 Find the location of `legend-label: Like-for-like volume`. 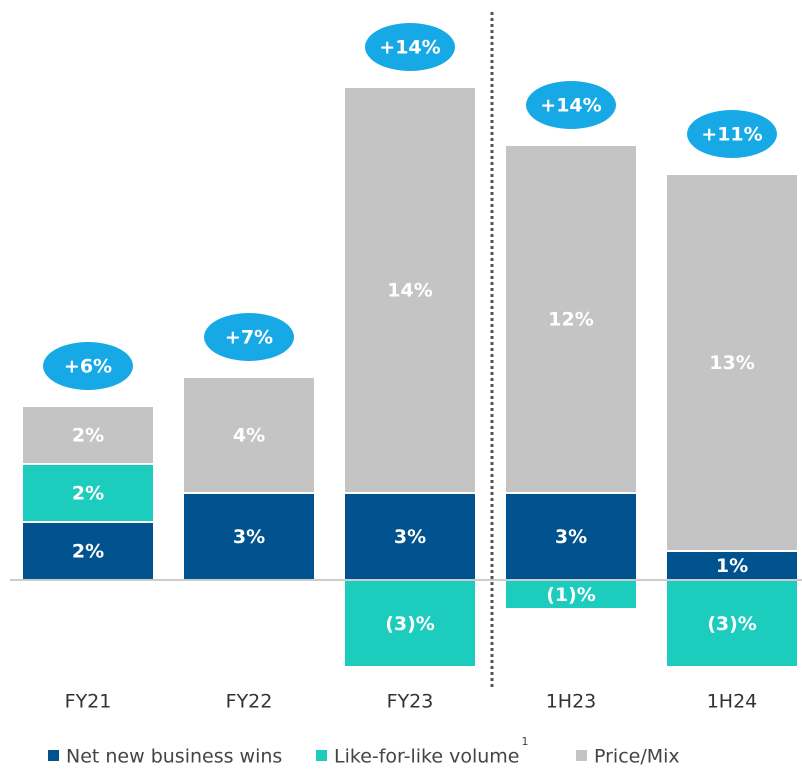

legend-label: Like-for-like volume is located at coordinates (427, 757).